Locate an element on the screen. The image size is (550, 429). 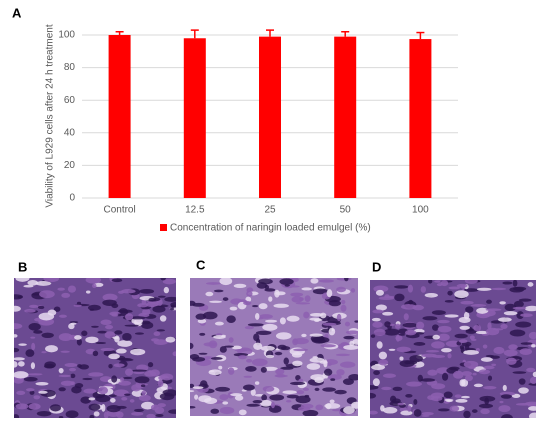
x-tick-label: Control is located at coordinates (119, 210).